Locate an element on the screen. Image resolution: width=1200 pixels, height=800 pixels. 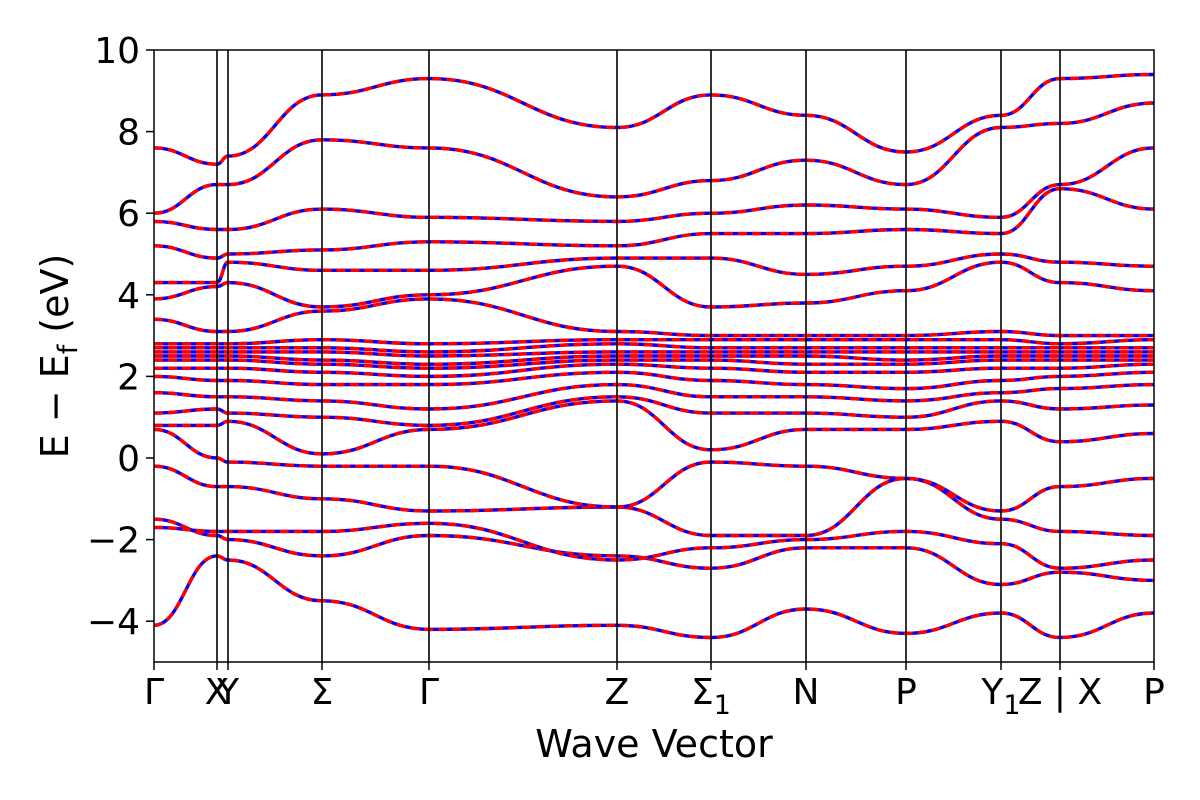
x-tick-label: Σ is located at coordinates (322, 692).